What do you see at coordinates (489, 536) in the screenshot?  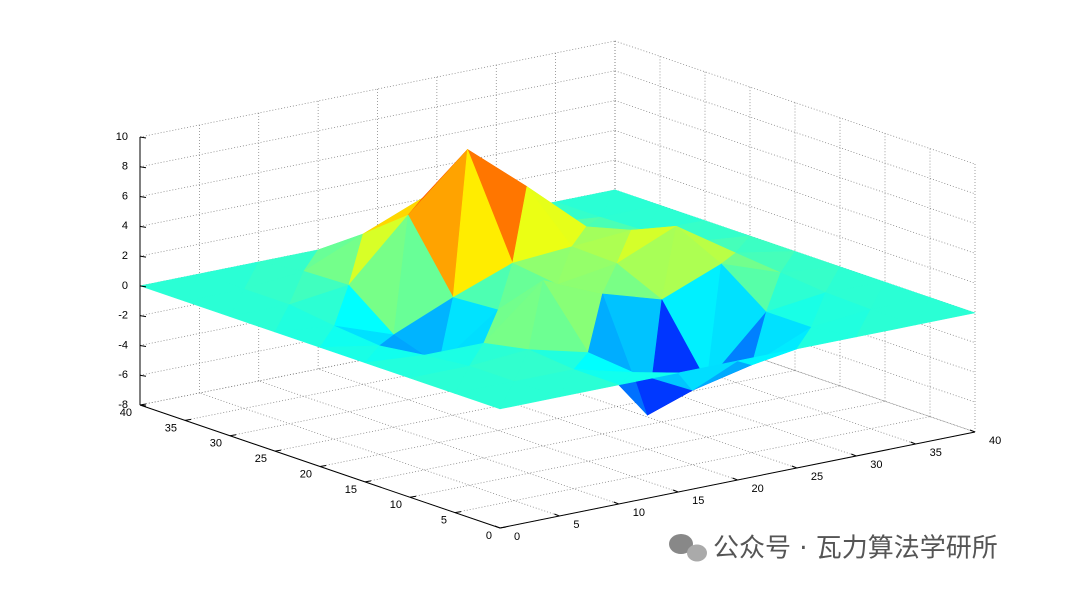 I see `y-tick-label: 0` at bounding box center [489, 536].